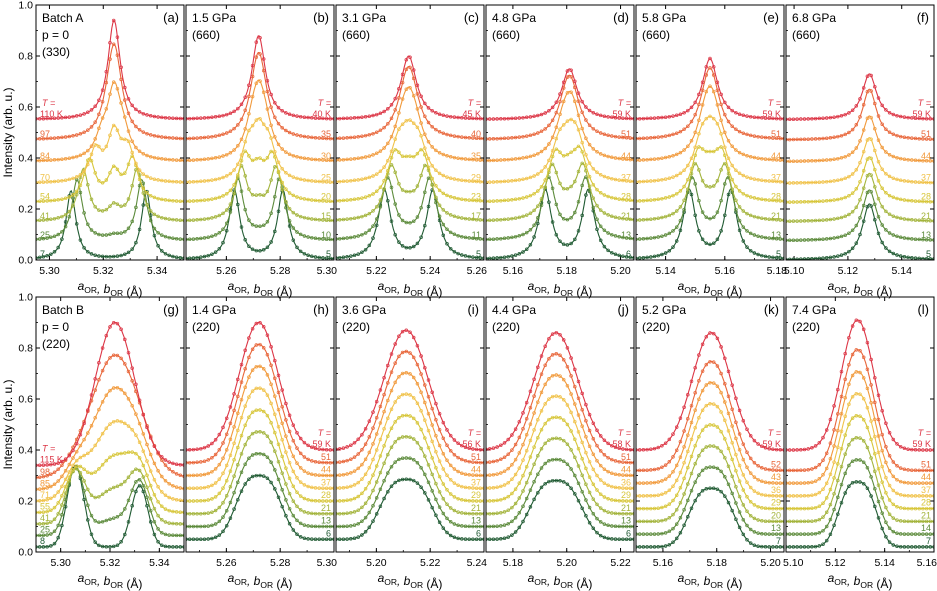 The height and width of the screenshot is (591, 937). What do you see at coordinates (110, 482) in the screenshot?
I see `series-line-T55` at bounding box center [110, 482].